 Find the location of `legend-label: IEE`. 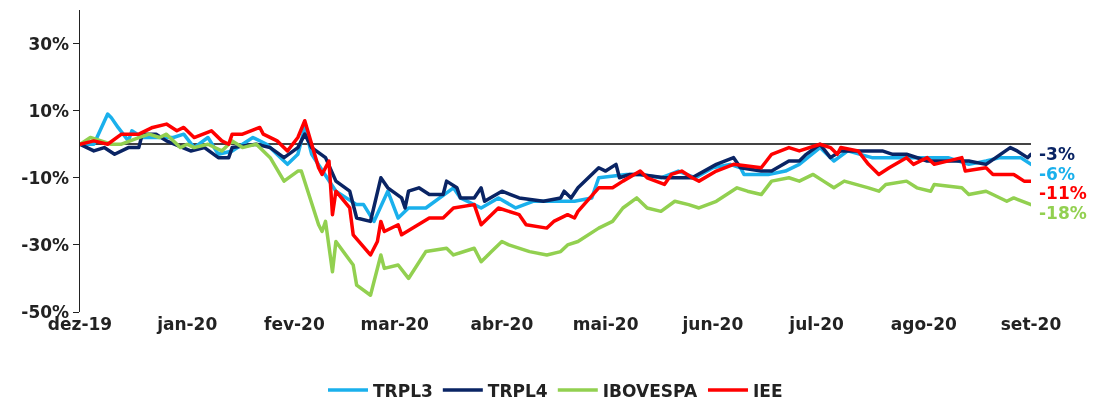

legend-label: IEE is located at coordinates (767, 390).